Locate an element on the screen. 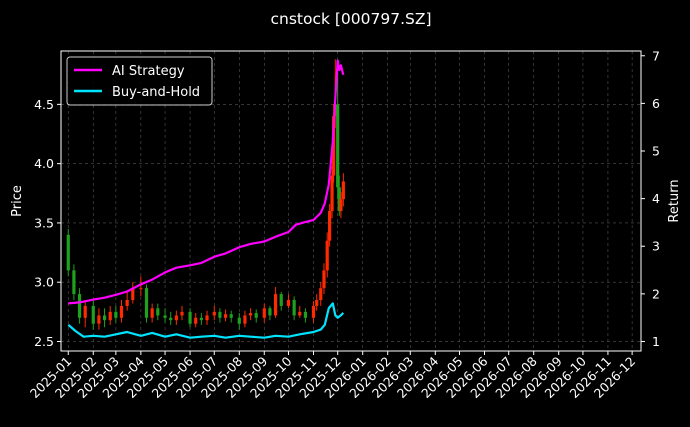 This screenshot has width=690, height=427. left-y-tick-label: 4.5 is located at coordinates (44, 104).